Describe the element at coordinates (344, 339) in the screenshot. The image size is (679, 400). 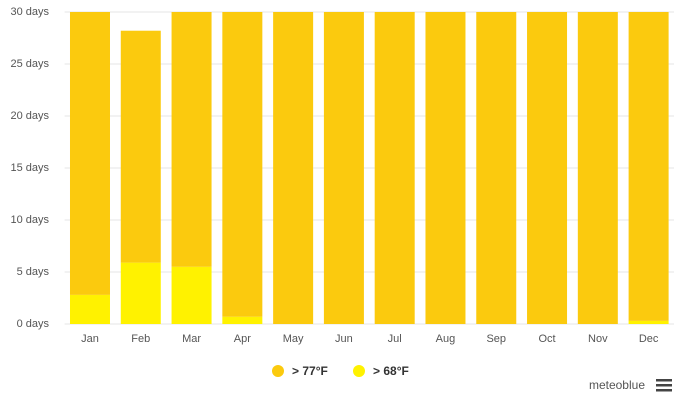
I see `x-tick-label: Jun` at that location.